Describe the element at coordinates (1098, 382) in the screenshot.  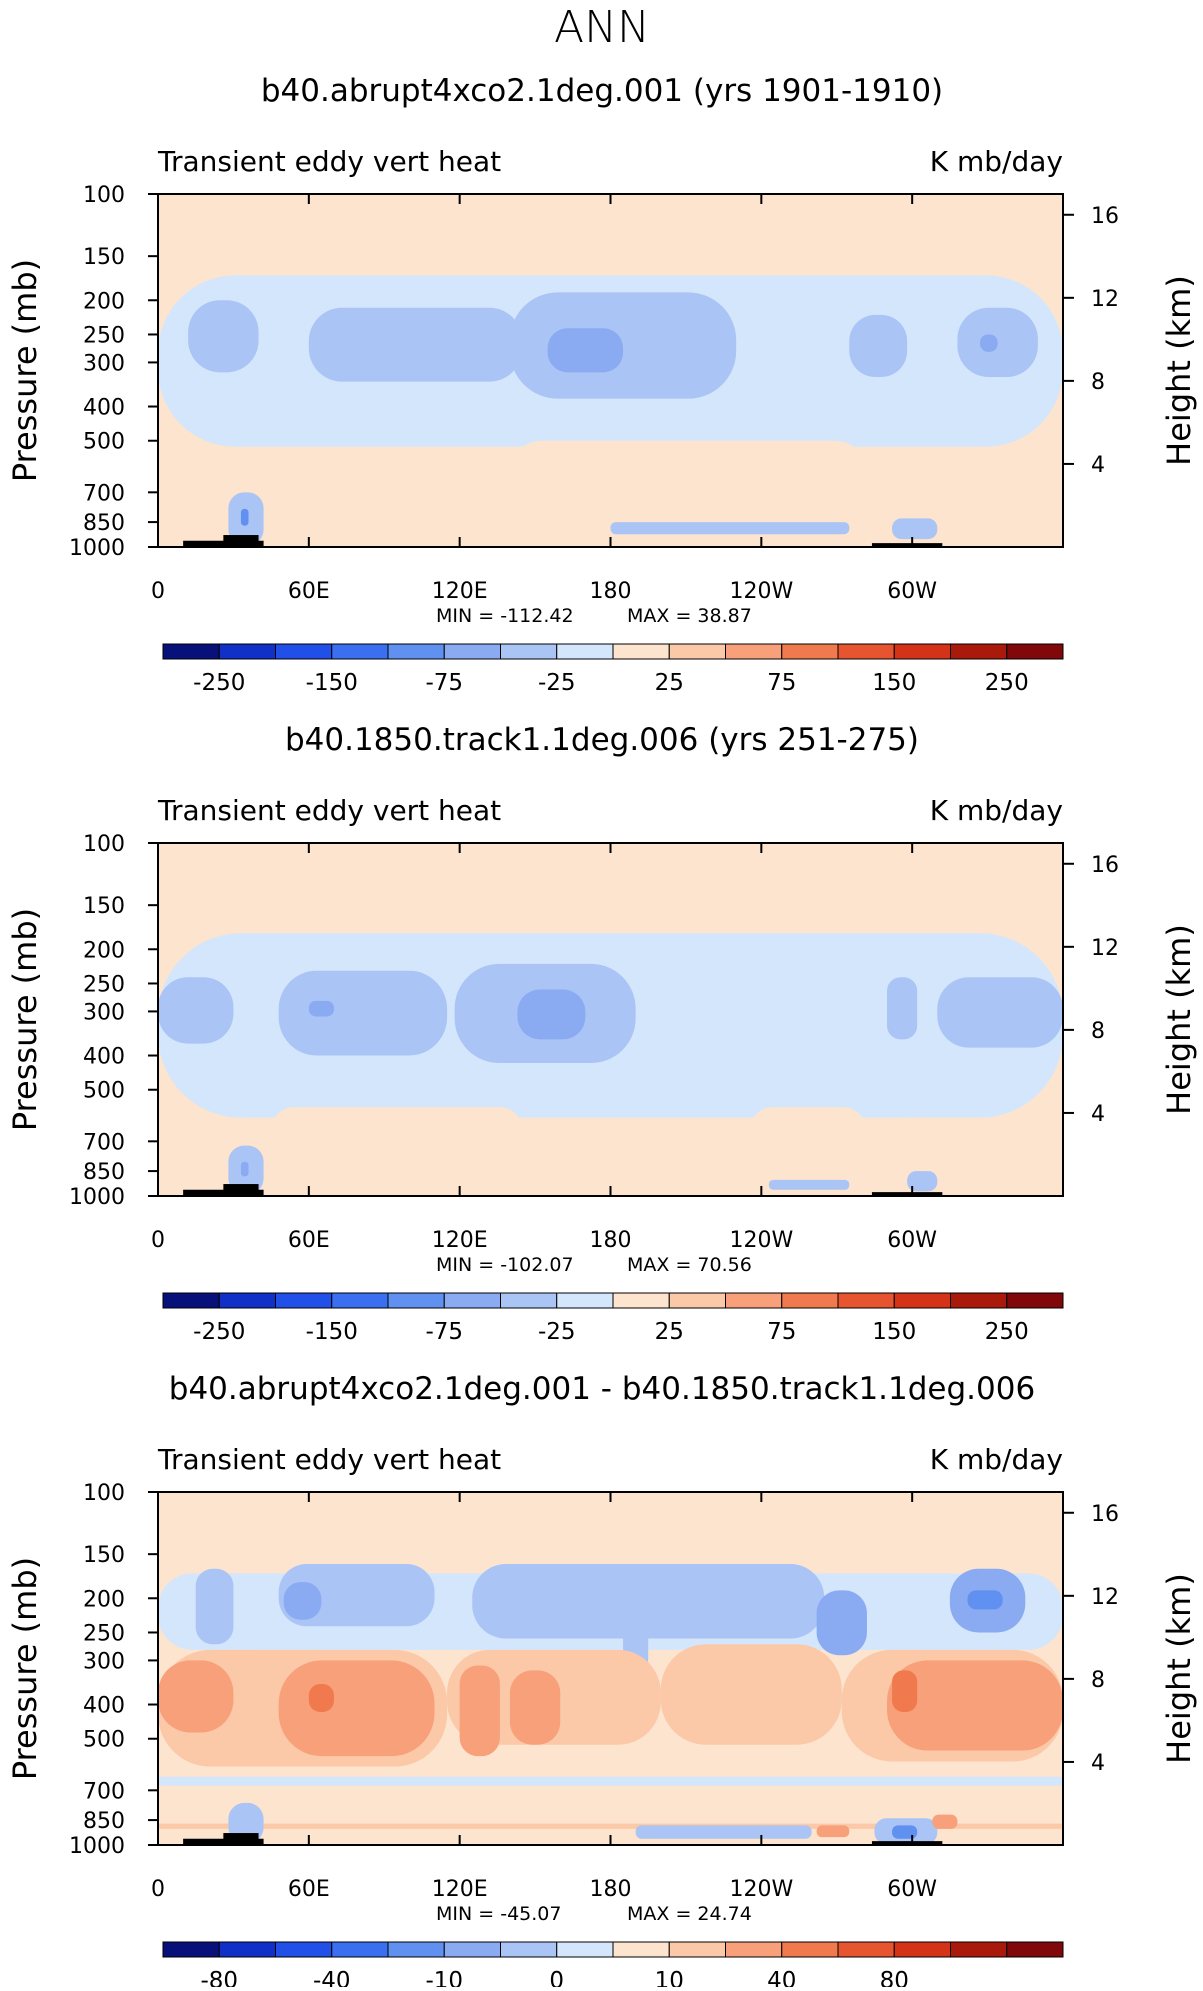
I see `height-tick-label: 8` at that location.